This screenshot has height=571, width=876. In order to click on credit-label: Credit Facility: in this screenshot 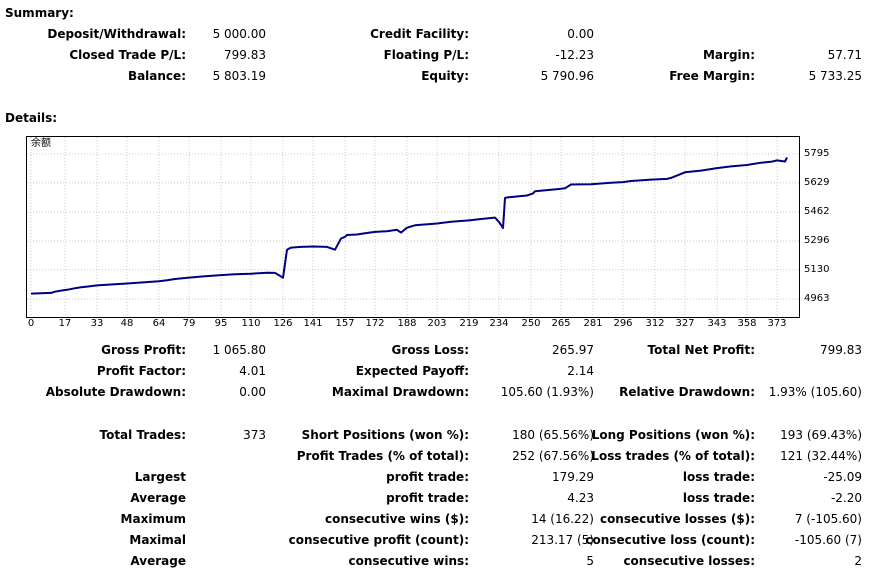, I will do `click(419, 34)`.